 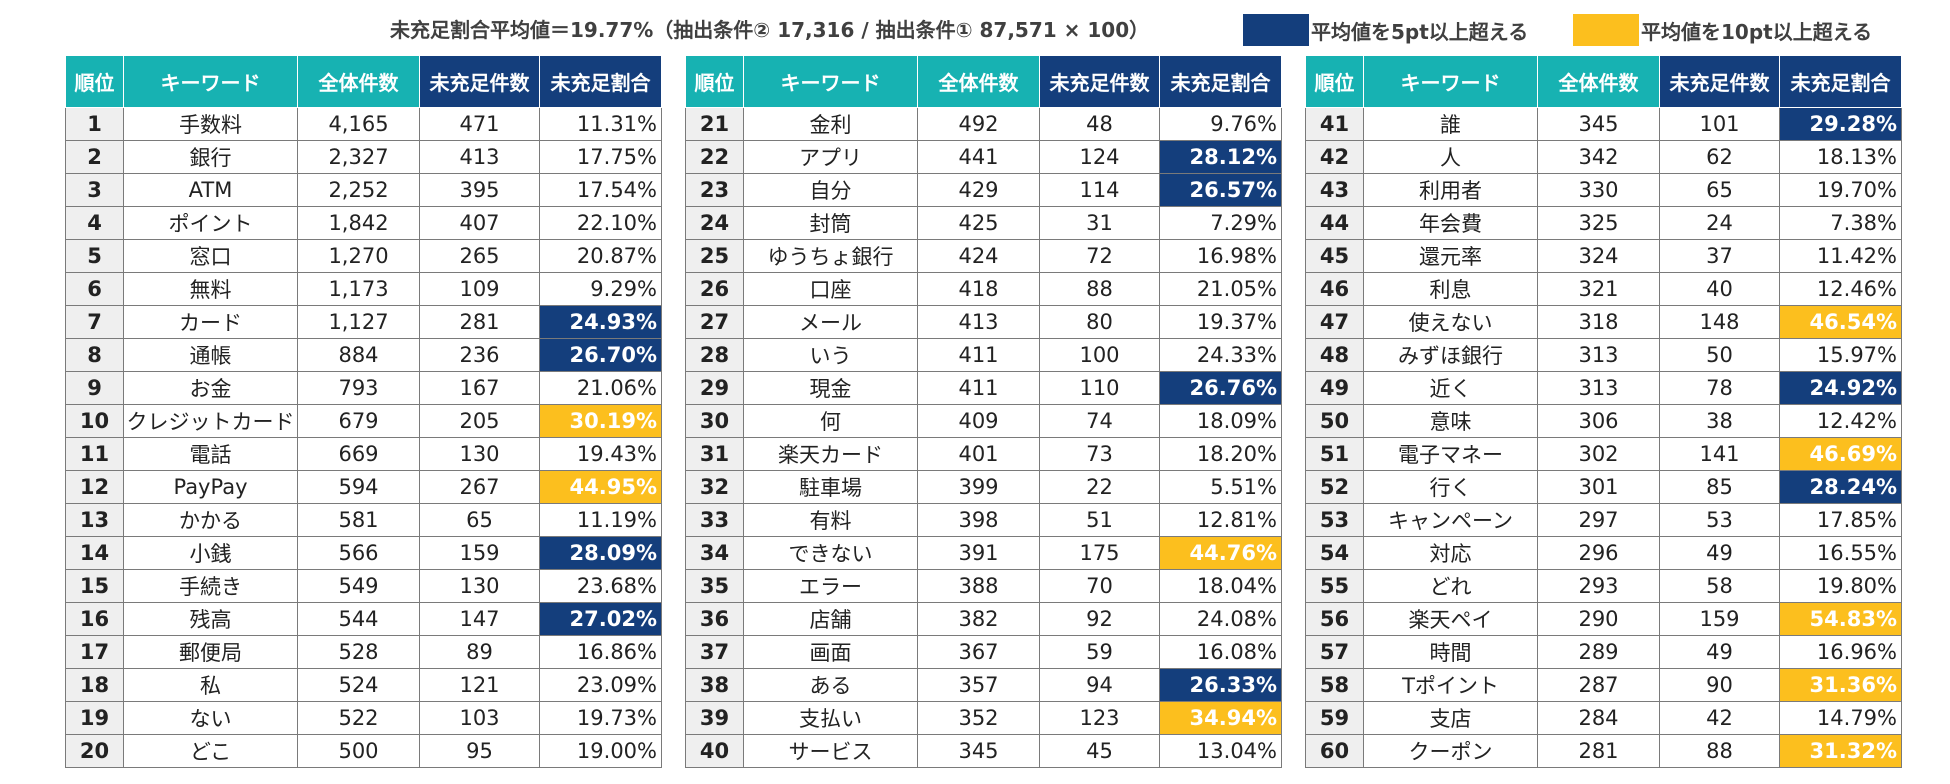 I want to click on unmet-count-cell: 103, so click(x=479, y=718).